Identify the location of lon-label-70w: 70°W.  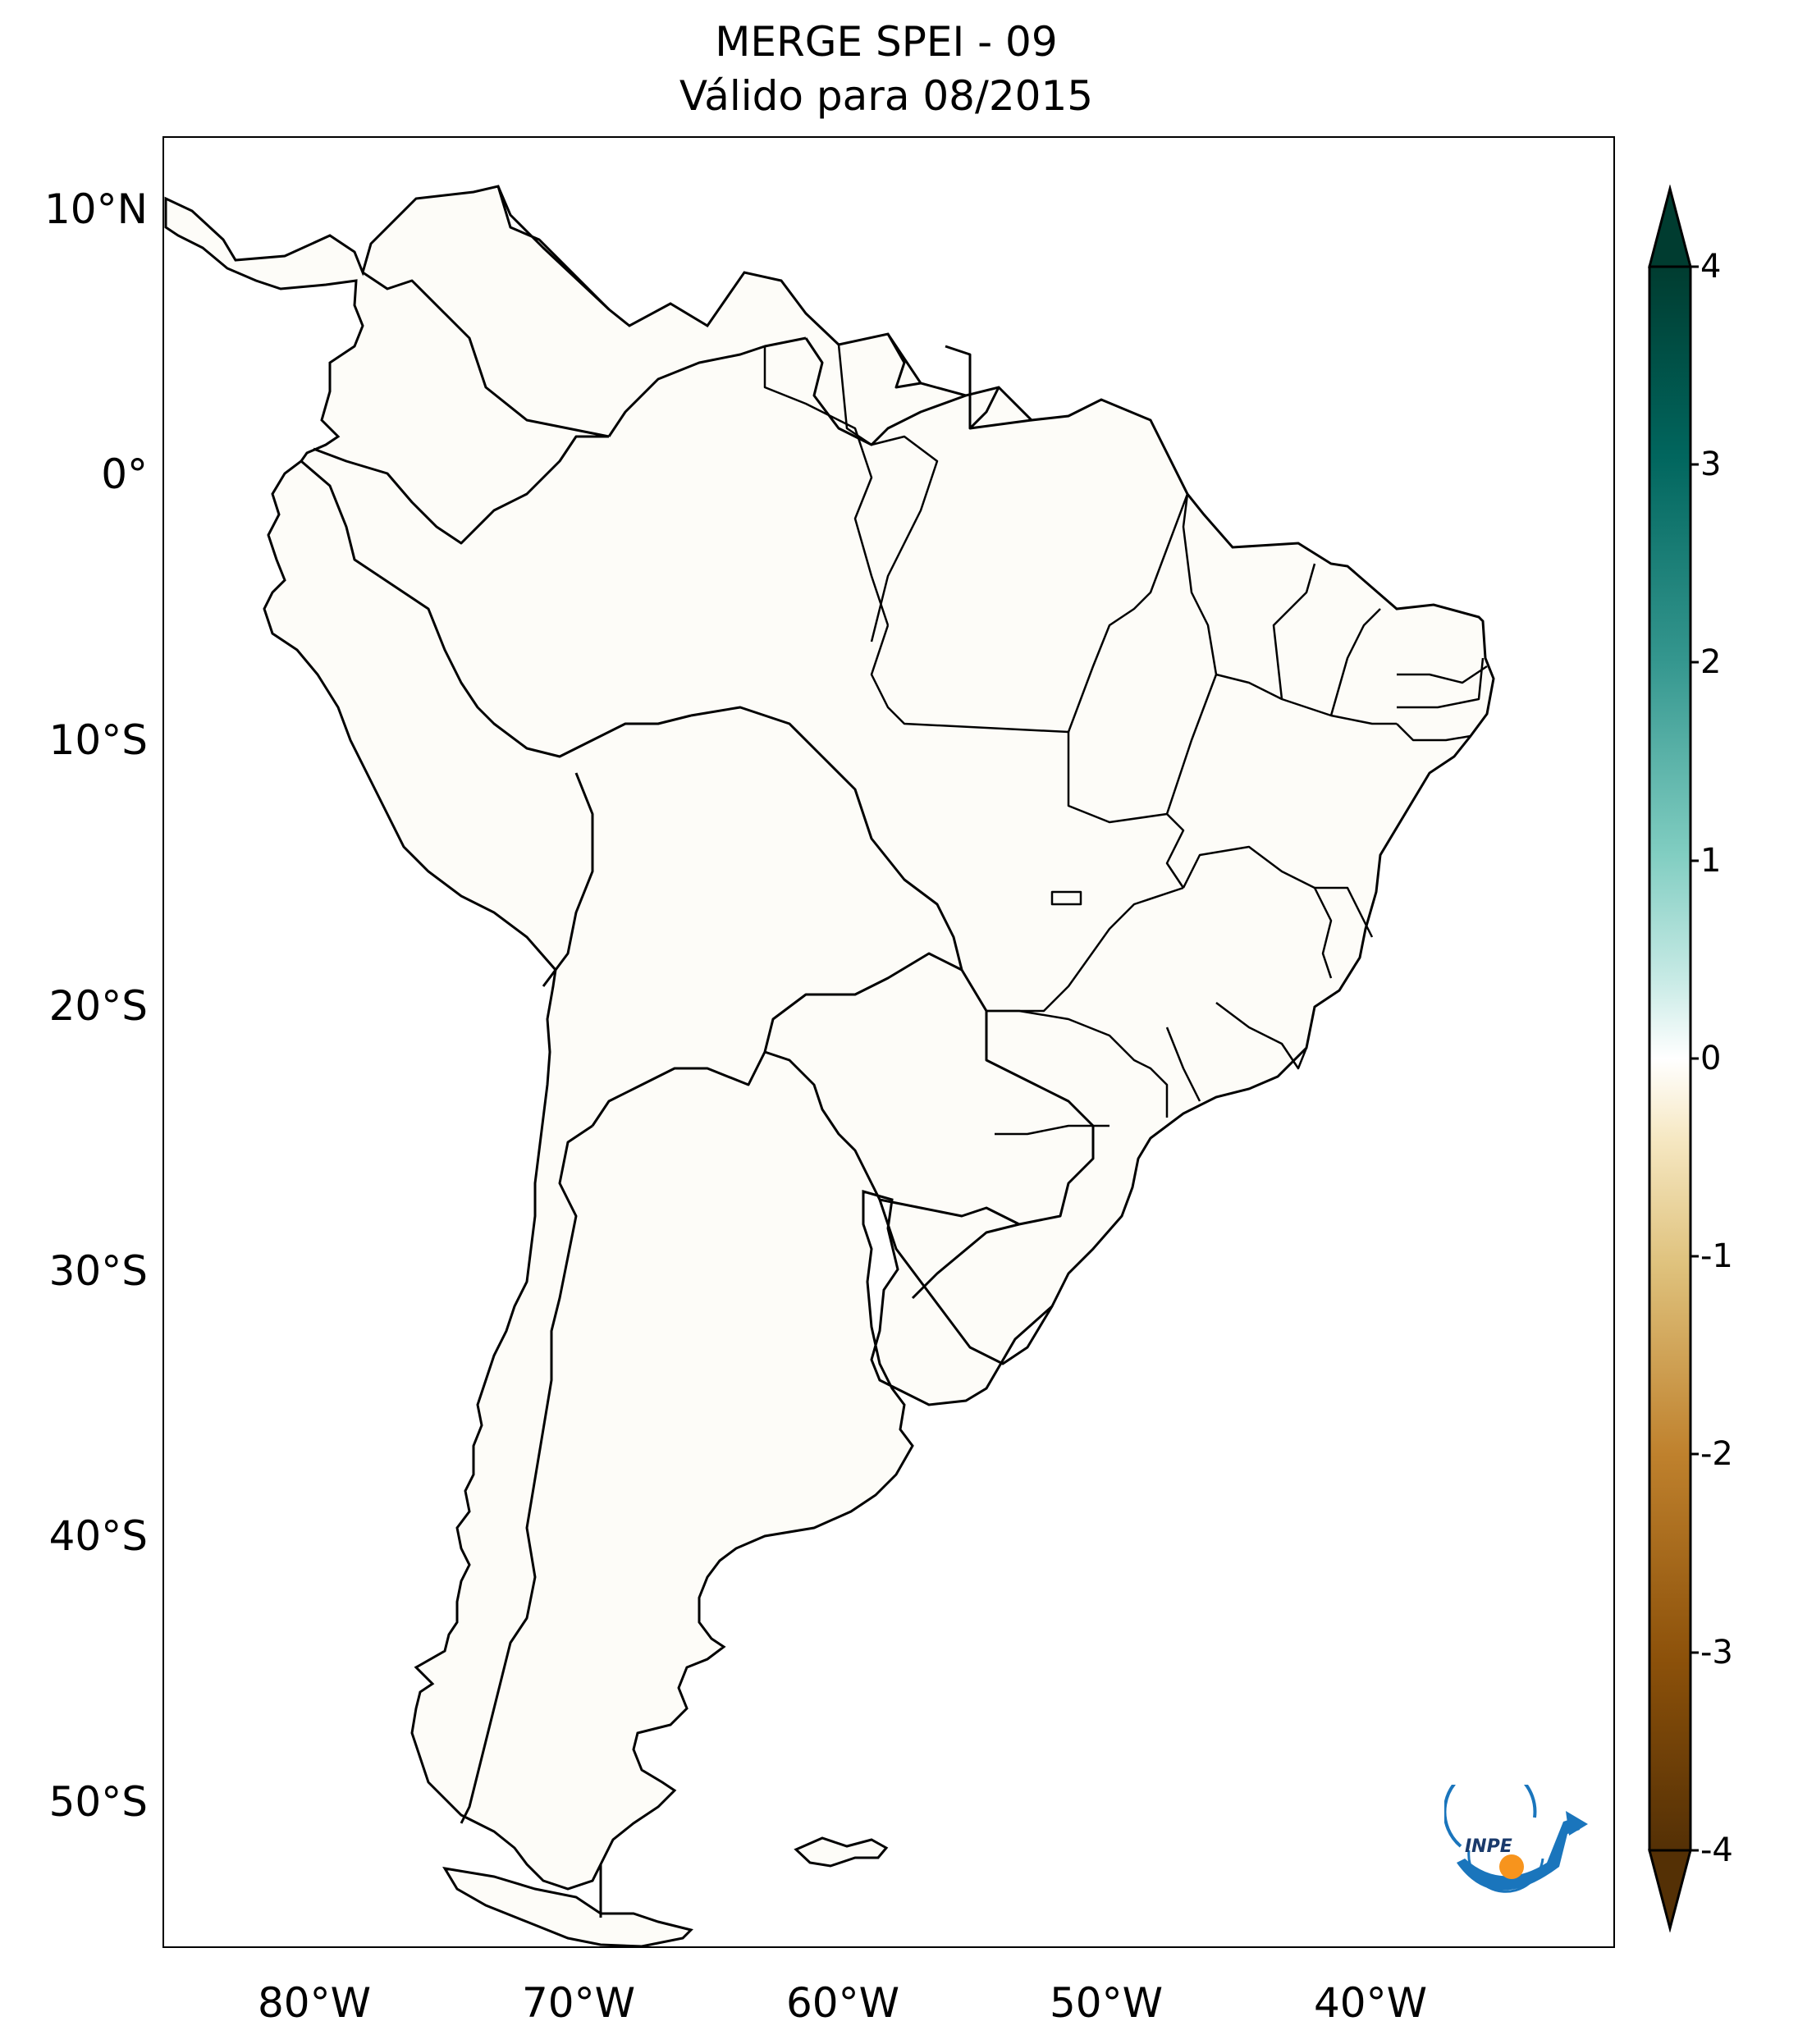
(578, 2003).